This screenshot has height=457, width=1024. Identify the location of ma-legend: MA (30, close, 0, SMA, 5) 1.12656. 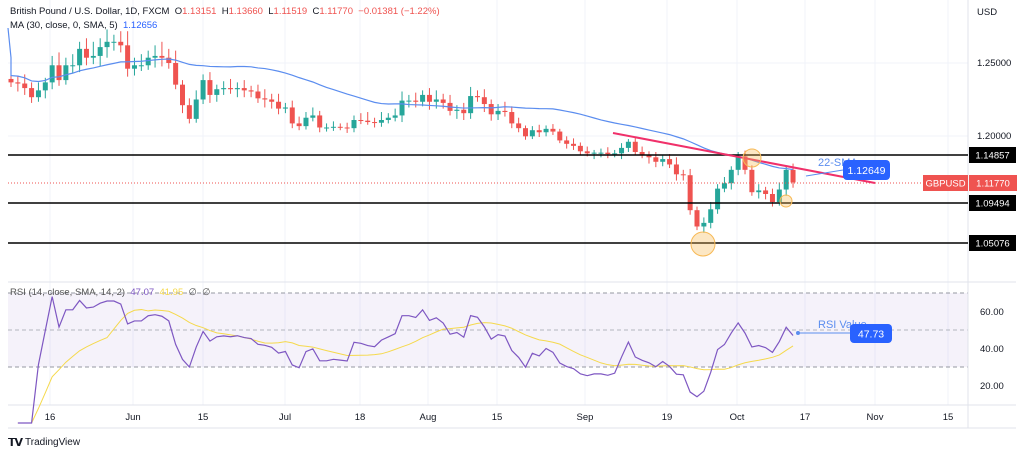
(83, 25).